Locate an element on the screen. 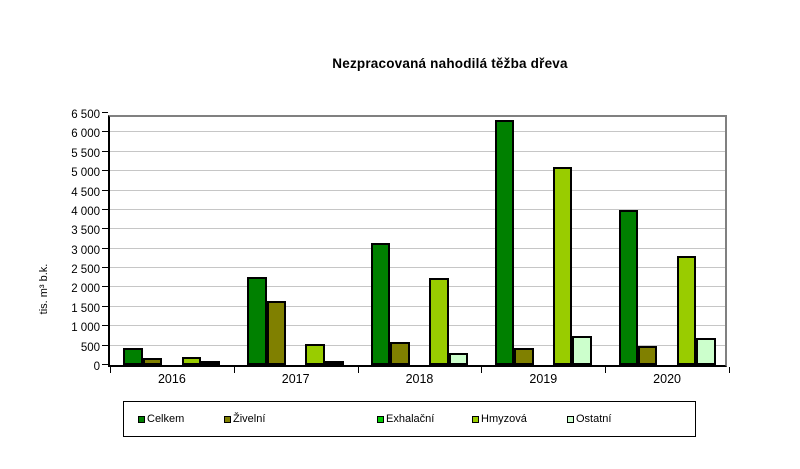 The image size is (800, 469). legend-box: Celkem Živelní Exhalační Hmyzová Ostatní is located at coordinates (409, 419).